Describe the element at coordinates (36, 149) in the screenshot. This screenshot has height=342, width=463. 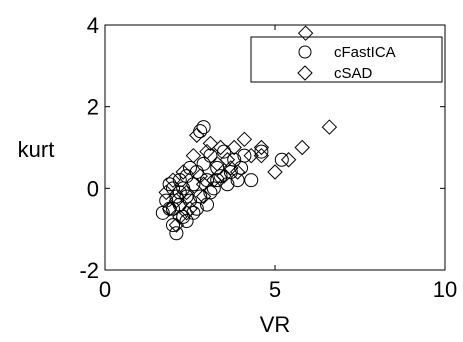
I see `y-axis-label: kurt` at that location.